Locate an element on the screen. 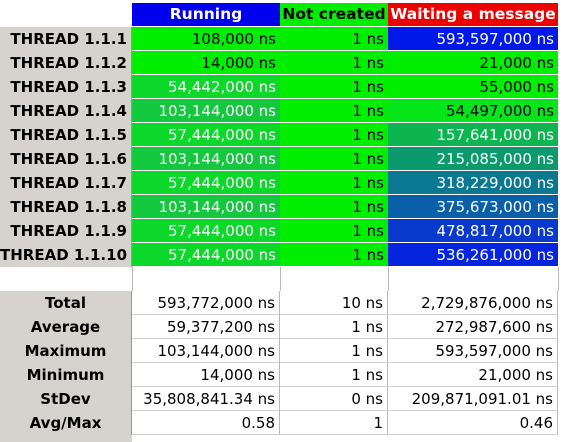 The height and width of the screenshot is (442, 575). row-label-thread: THREAD 1.1.9 is located at coordinates (66, 231).